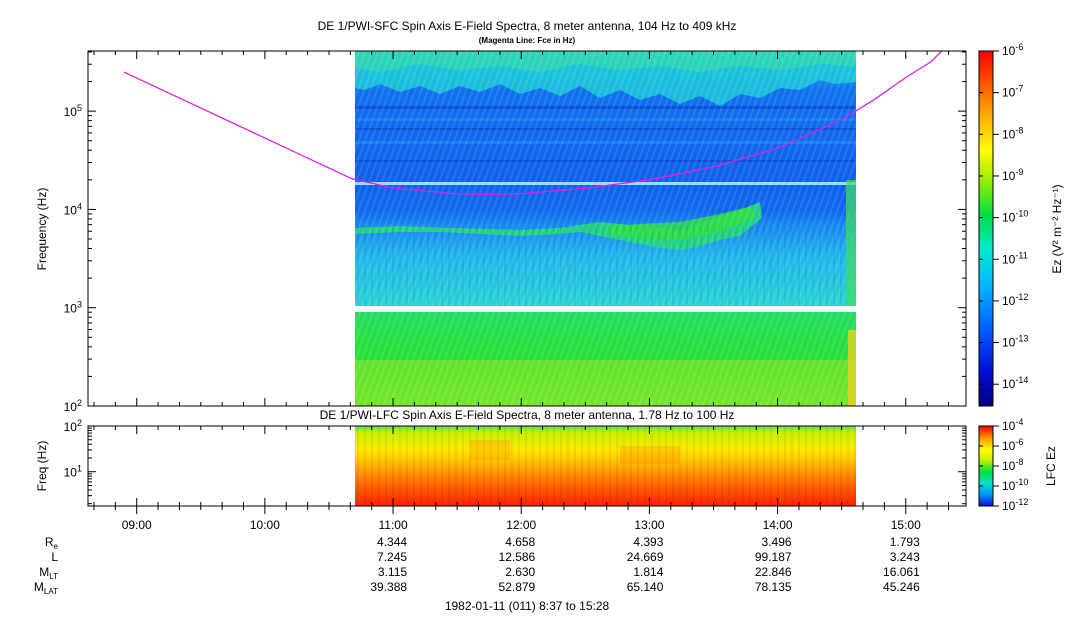 This screenshot has height=620, width=1083. Describe the element at coordinates (773, 572) in the screenshot. I see `ephemeris-value: 22.846` at that location.